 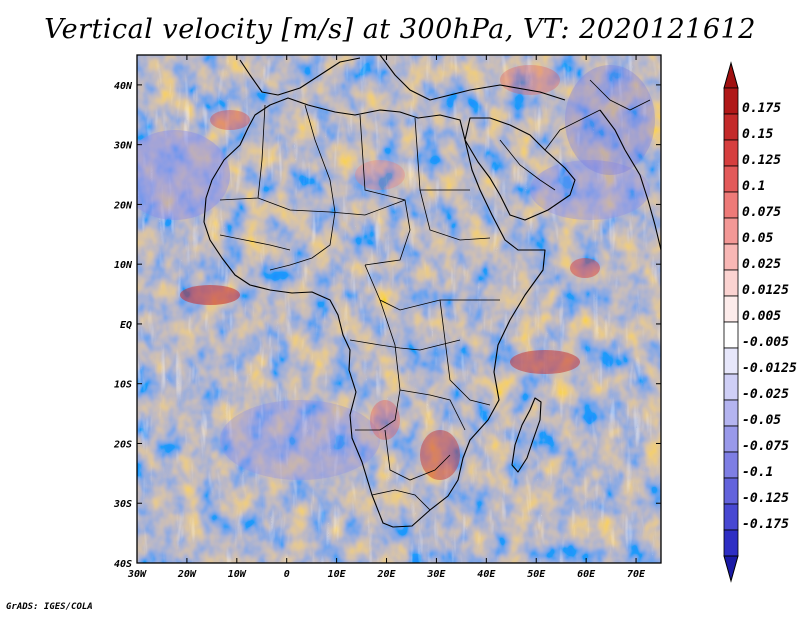 What do you see at coordinates (765, 342) in the screenshot?
I see `colorbar-label: -0.005` at bounding box center [765, 342].